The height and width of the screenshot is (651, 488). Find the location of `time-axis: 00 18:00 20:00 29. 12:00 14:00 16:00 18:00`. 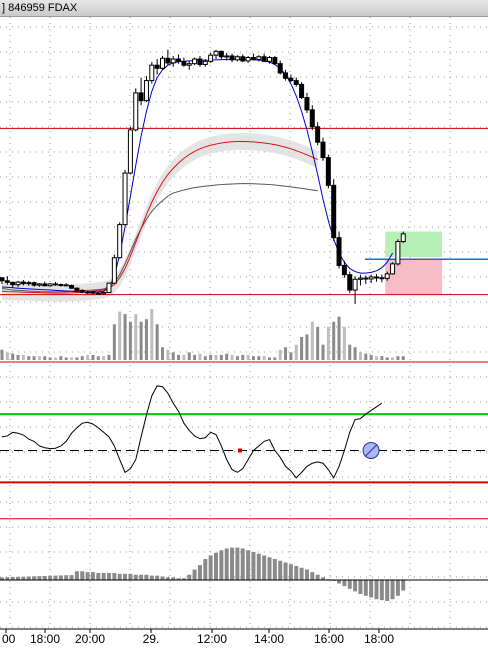

time-axis: 00 18:00 20:00 29. 12:00 14:00 16:00 18:00 is located at coordinates (198, 637).